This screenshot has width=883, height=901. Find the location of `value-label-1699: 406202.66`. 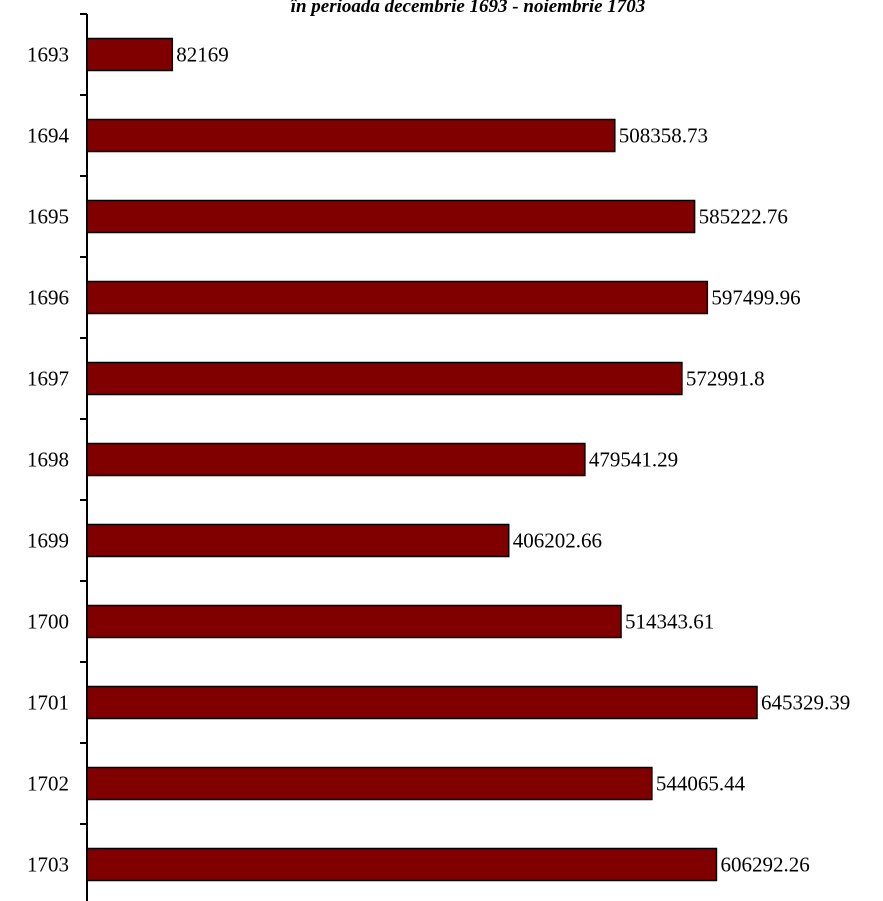

value-label-1699: 406202.66 is located at coordinates (557, 541).